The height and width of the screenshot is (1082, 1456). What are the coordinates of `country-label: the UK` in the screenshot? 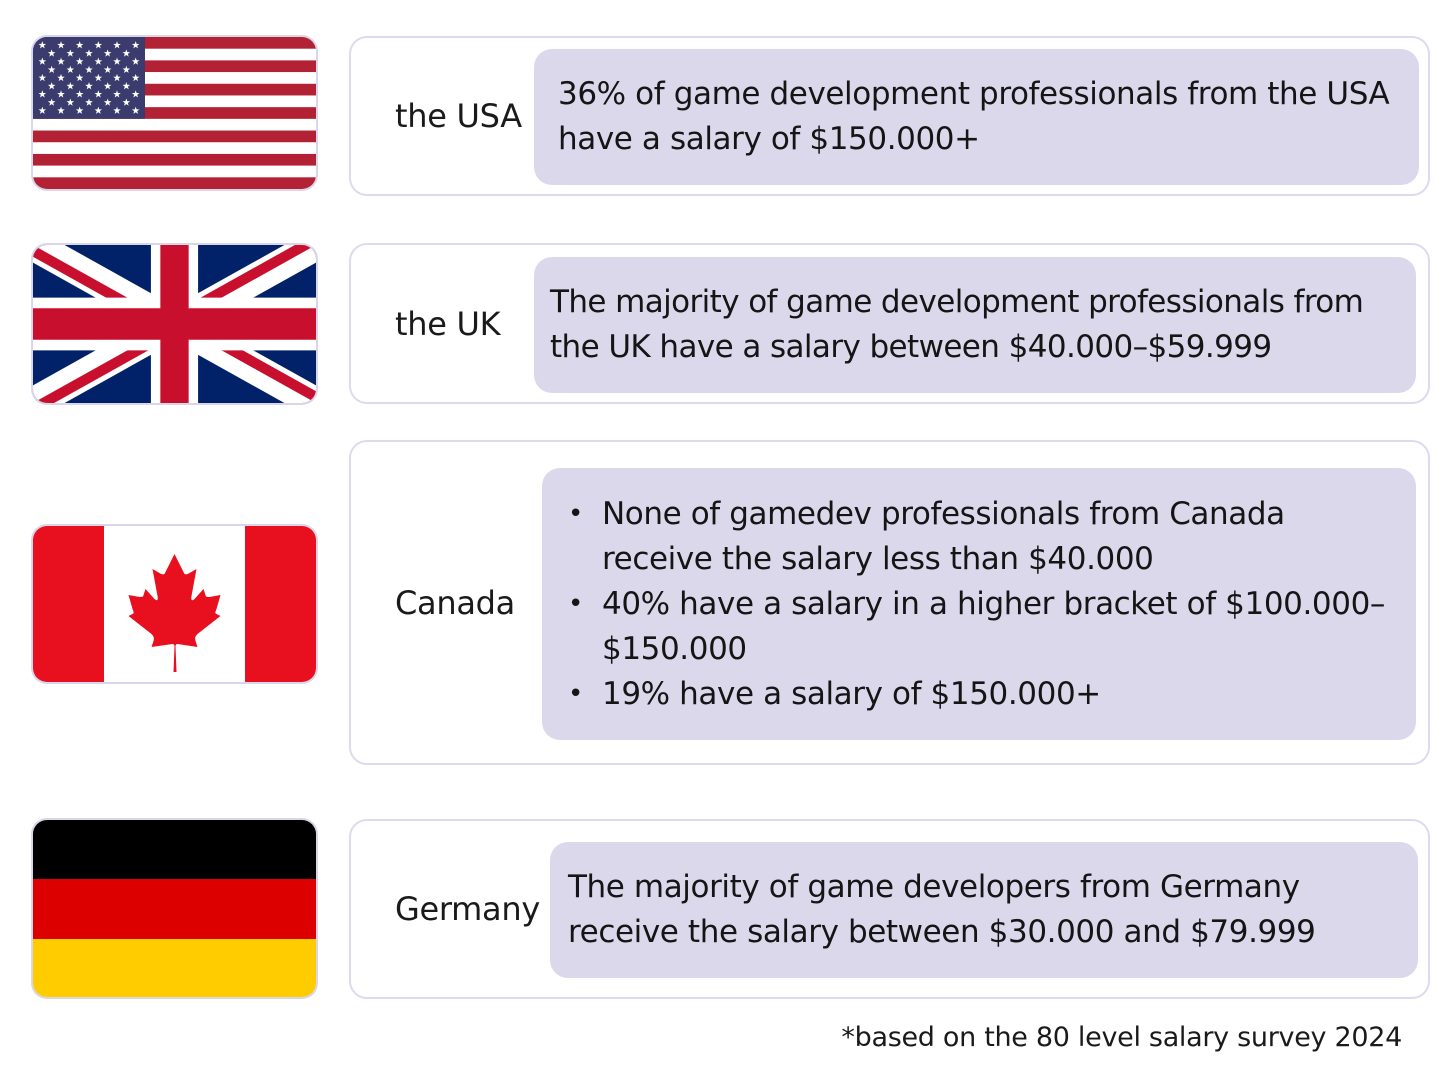 It's located at (448, 324).